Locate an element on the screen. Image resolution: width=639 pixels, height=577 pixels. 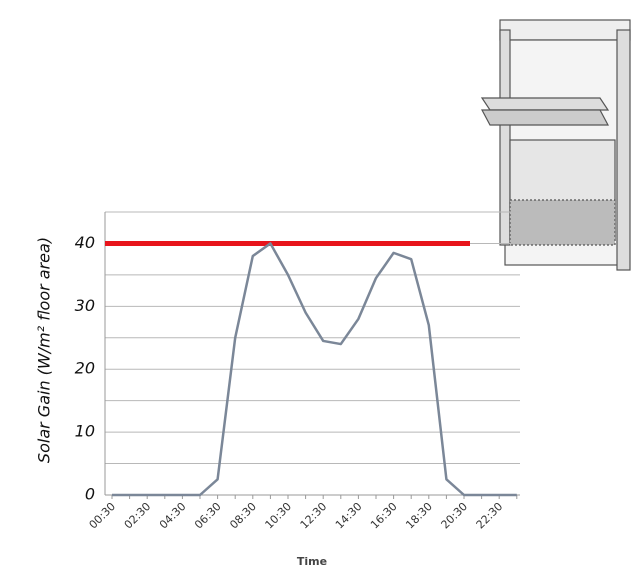
y-tick-label: 10 is located at coordinates (85, 431).